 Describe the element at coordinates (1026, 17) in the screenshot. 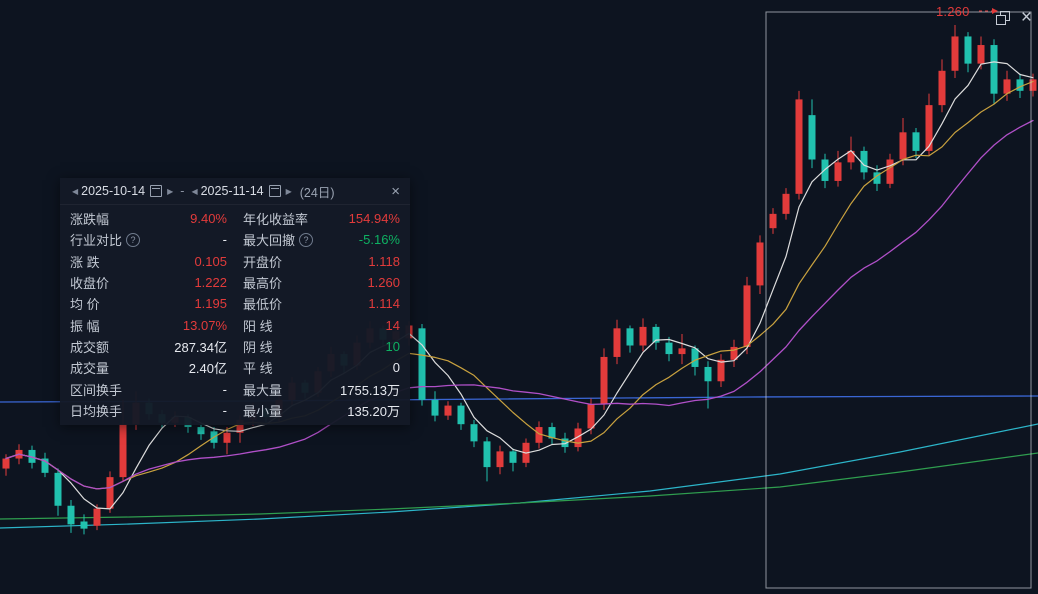

I see `close-window-icon: ×` at that location.